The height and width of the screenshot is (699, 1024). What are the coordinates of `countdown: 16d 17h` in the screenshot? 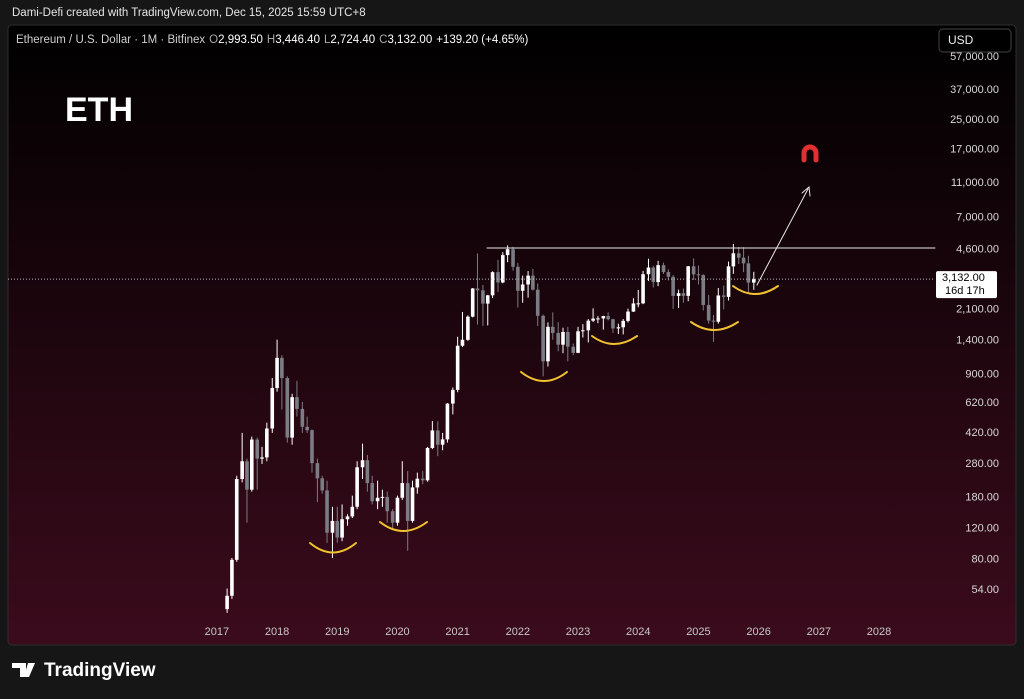 It's located at (965, 291).